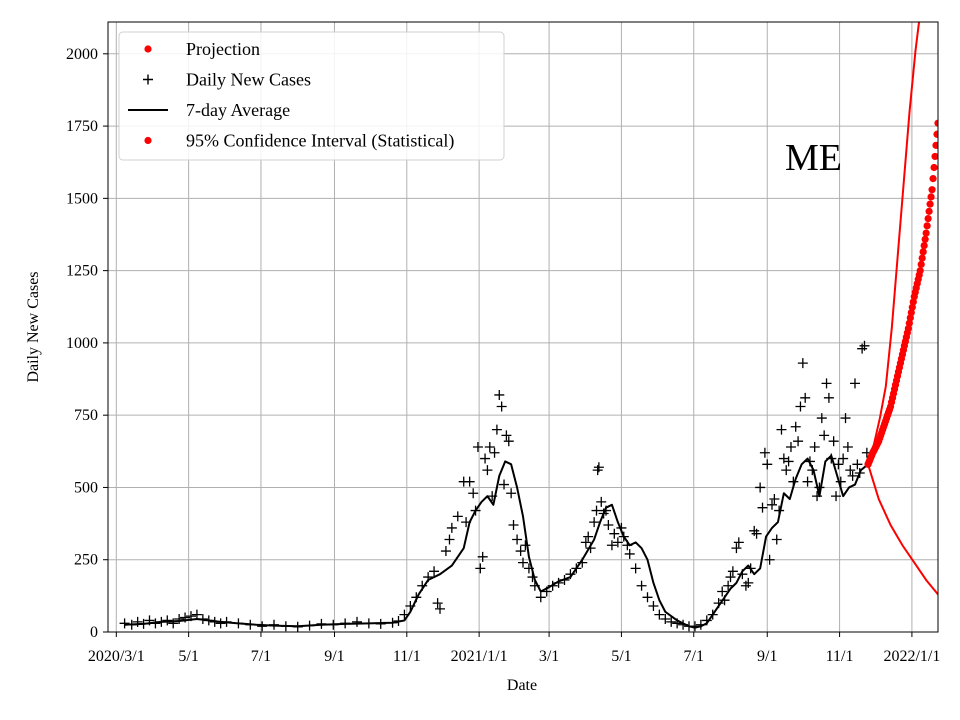 Image resolution: width=960 pixels, height=720 pixels. I want to click on y-tick-label: 1500, so click(82, 198).